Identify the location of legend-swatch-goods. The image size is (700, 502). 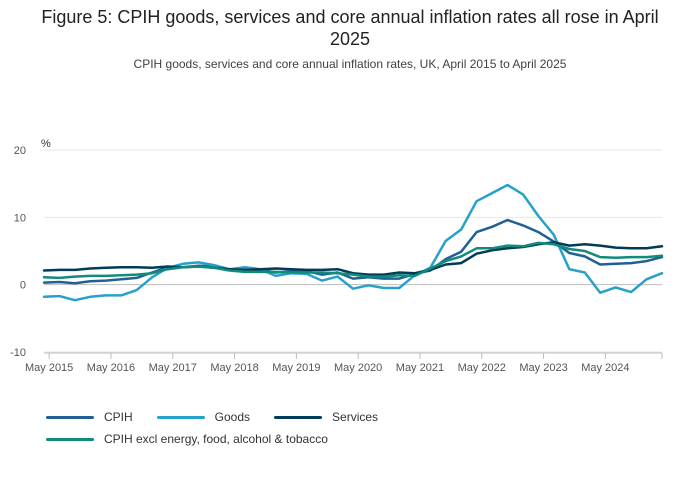
(180, 417).